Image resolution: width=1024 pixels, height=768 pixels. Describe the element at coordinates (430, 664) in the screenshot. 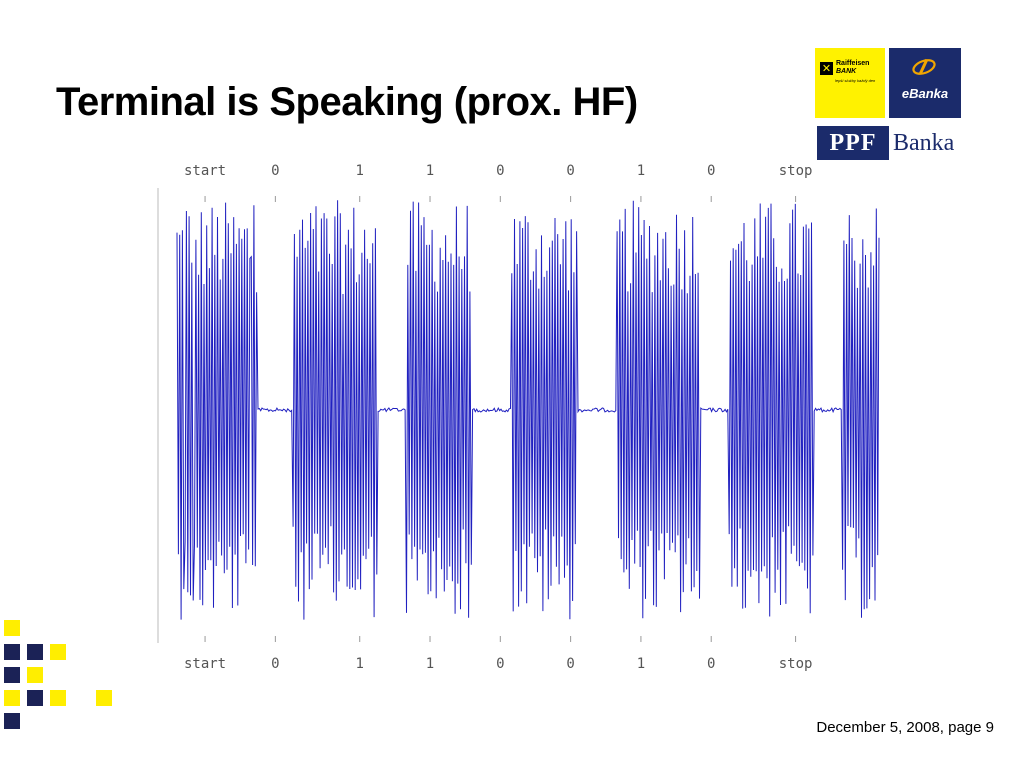

I see `bit-label-bottom-3: 1` at that location.